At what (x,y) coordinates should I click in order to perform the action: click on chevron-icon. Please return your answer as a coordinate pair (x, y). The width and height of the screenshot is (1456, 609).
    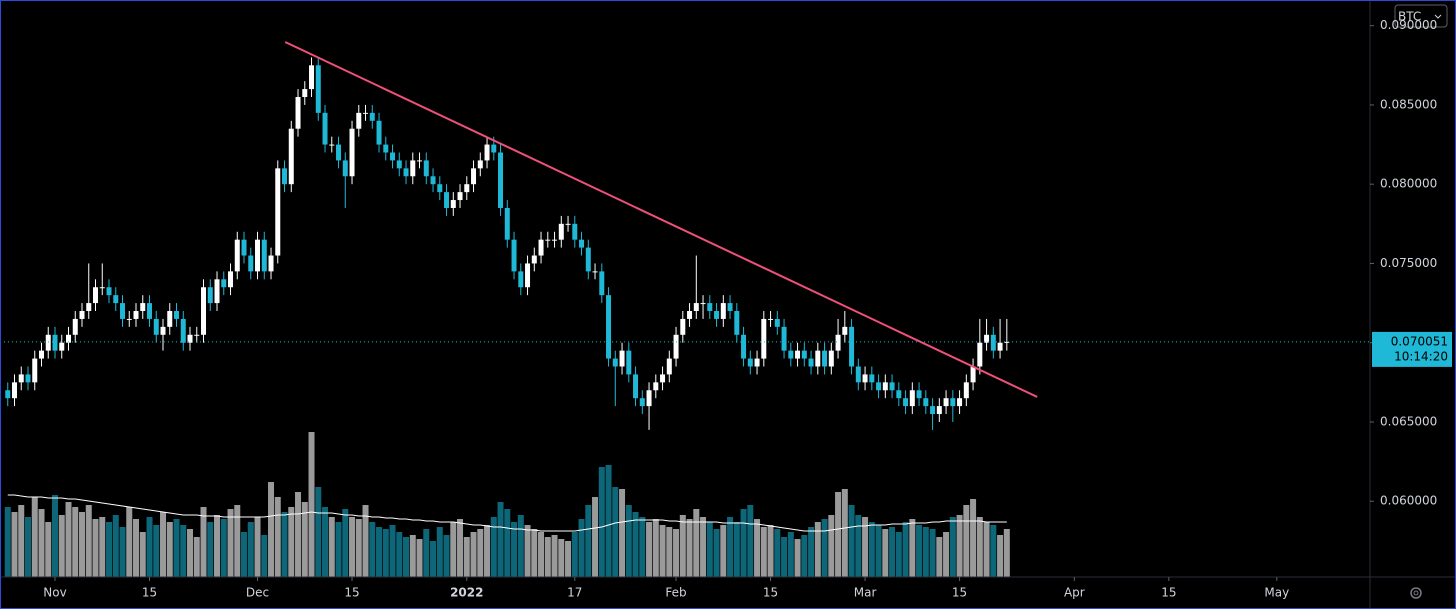
    Looking at the image, I should click on (1438, 16).